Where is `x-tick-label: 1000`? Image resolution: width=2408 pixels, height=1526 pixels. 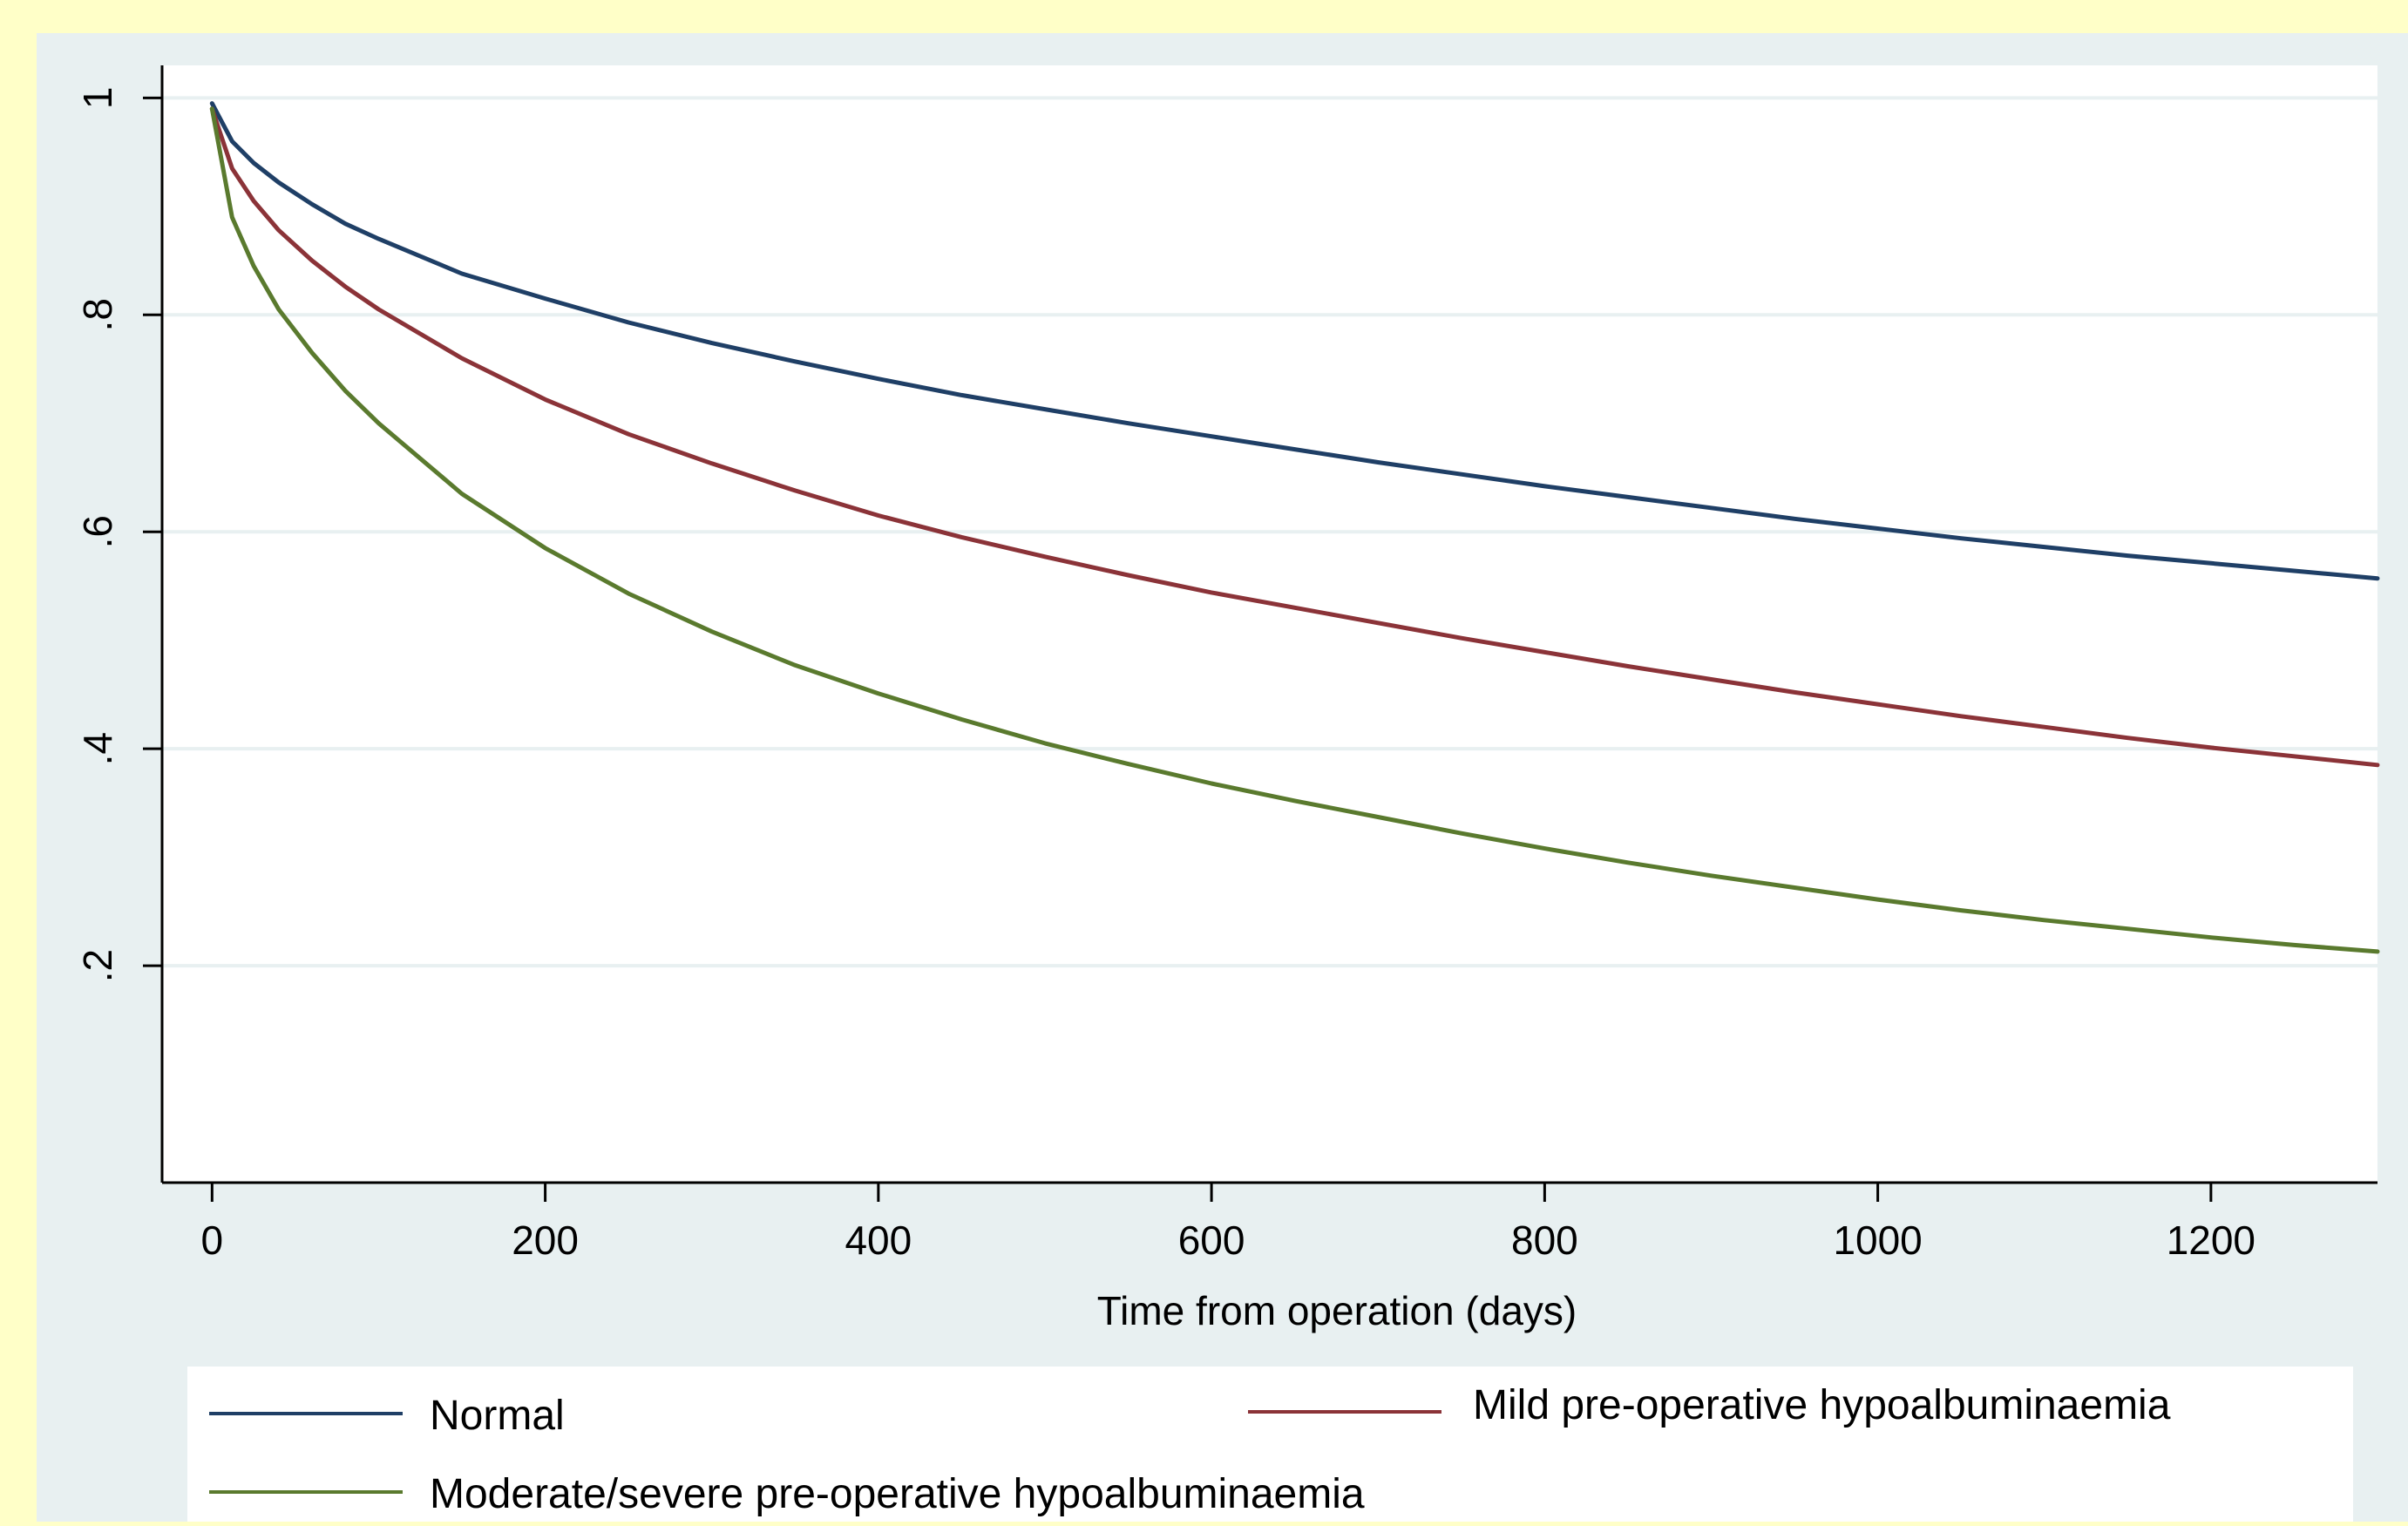 x-tick-label: 1000 is located at coordinates (1877, 1240).